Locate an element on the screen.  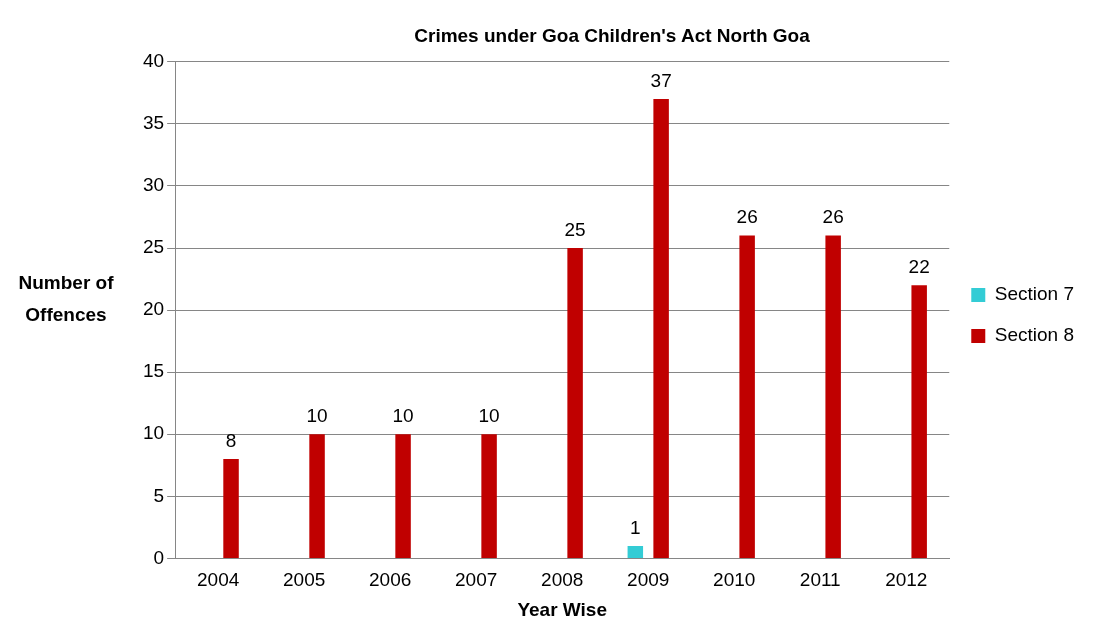
x-axis-title: Year Wise is located at coordinates (562, 609).